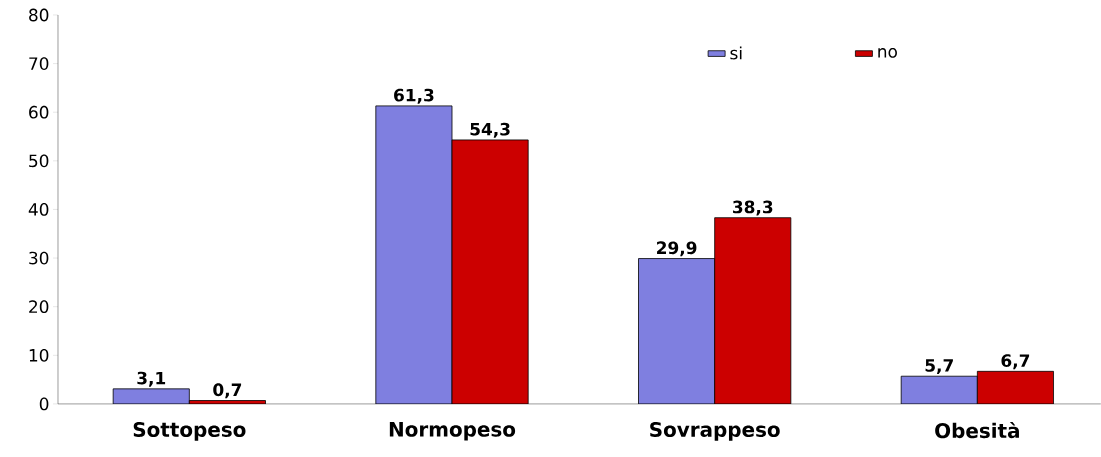 This screenshot has height=457, width=1101. What do you see at coordinates (939, 367) in the screenshot?
I see `data-label: 5,7` at bounding box center [939, 367].